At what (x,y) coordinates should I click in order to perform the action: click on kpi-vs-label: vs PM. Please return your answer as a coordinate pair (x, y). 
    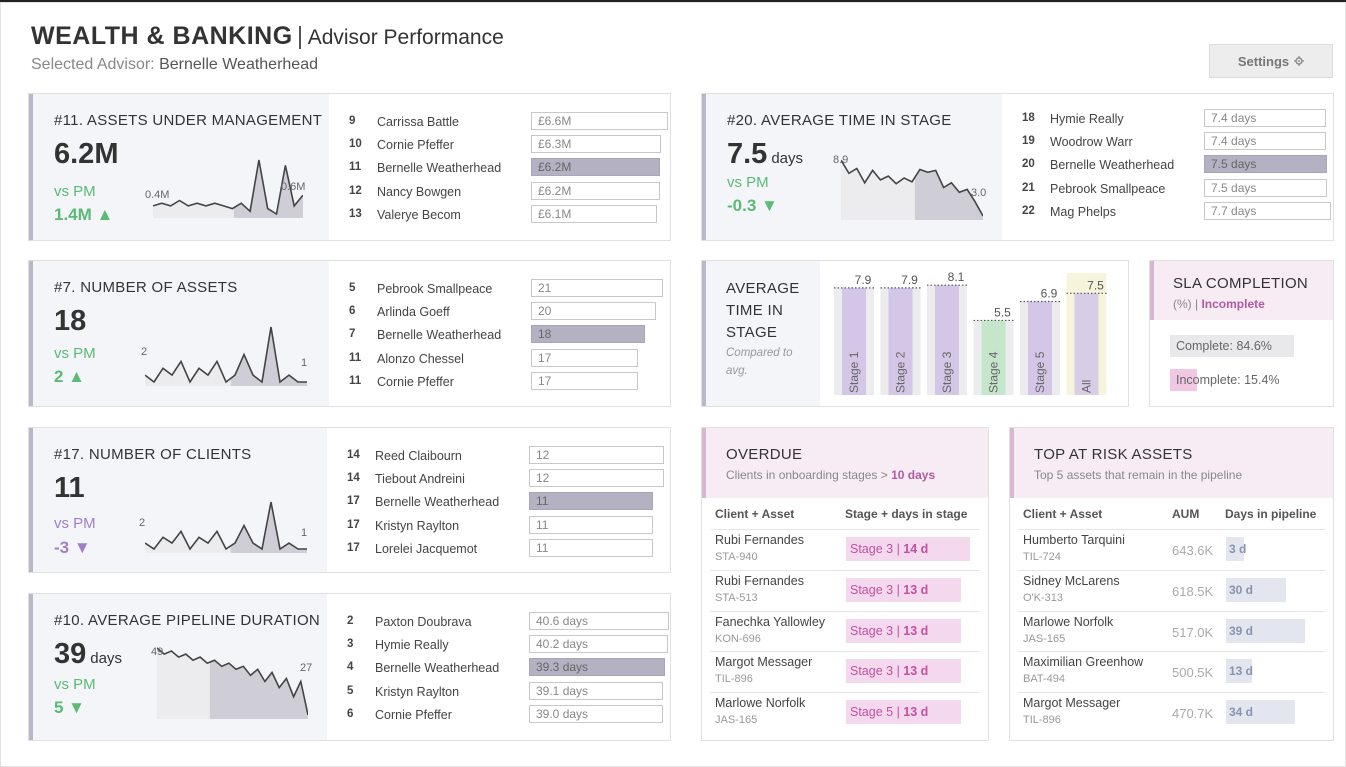
    Looking at the image, I should click on (748, 182).